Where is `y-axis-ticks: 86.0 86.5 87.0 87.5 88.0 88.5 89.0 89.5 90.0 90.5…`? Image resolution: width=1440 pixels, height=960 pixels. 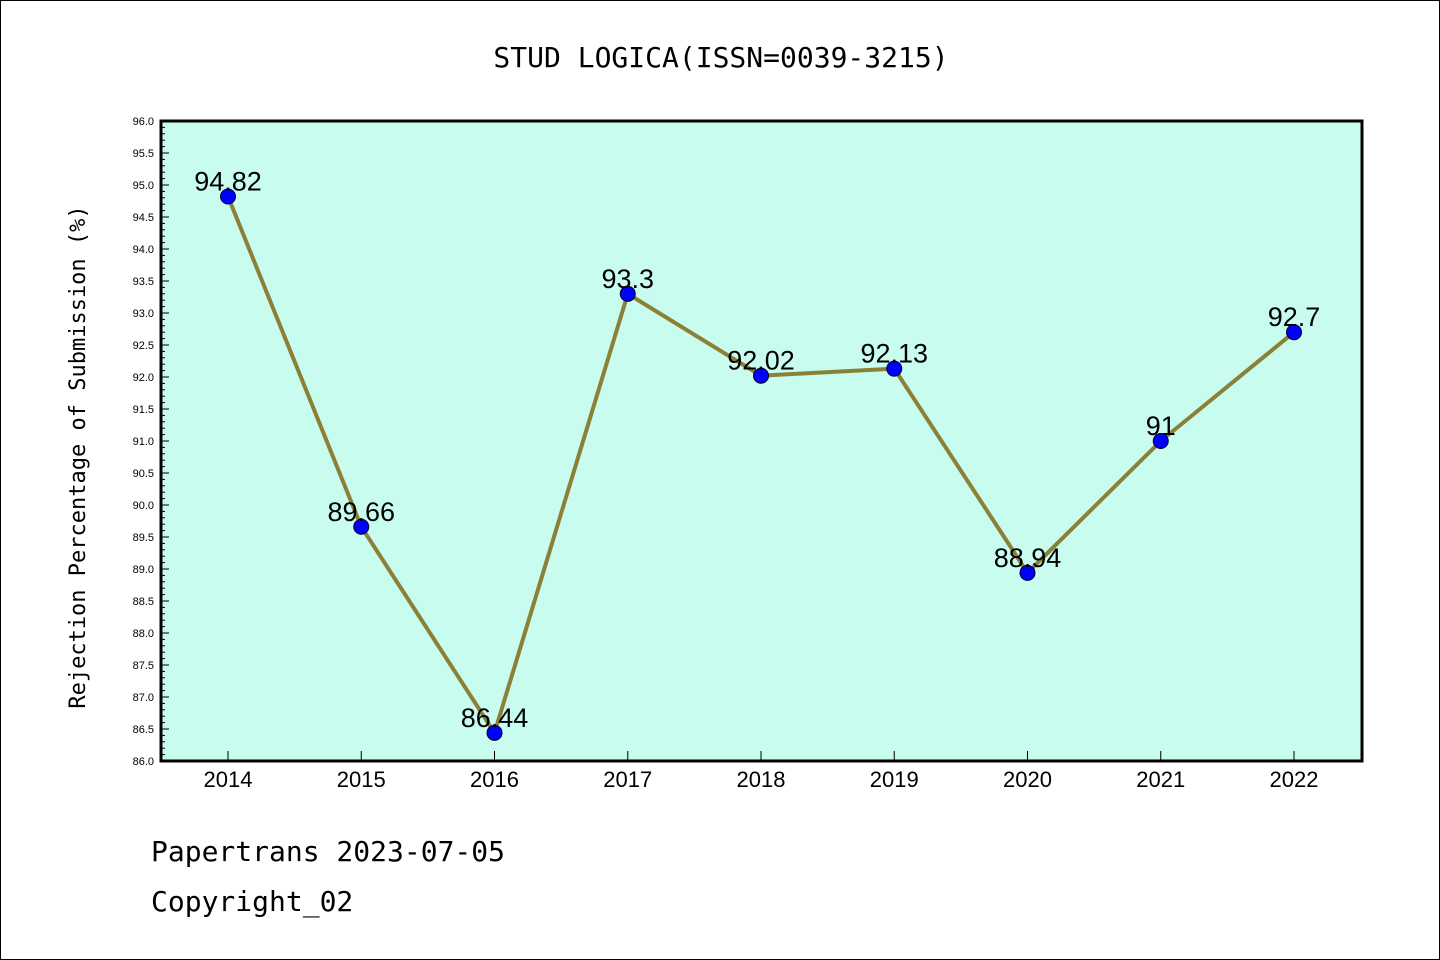
y-axis-ticks: 86.0 86.5 87.0 87.5 88.0 88.5 89.0 89.5 90.0 90.5… is located at coordinates (151, 442).